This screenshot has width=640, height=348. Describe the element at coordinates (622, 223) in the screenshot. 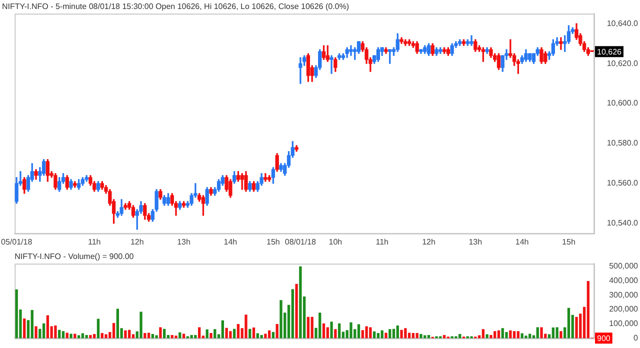

I see `y-tick-label: 10,540.0` at that location.